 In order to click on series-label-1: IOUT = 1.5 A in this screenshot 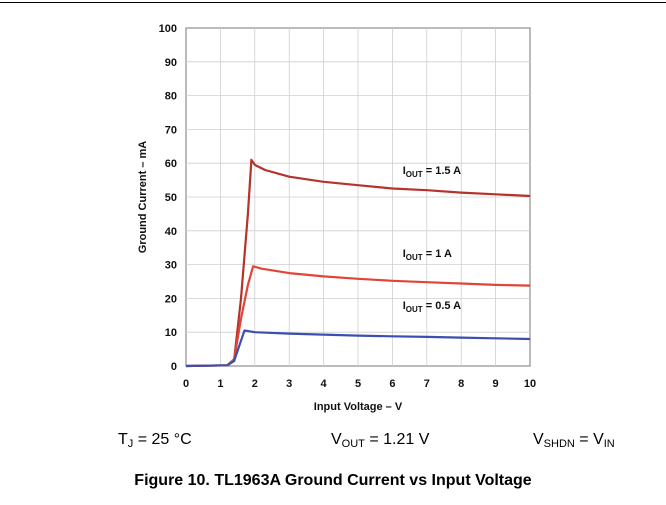, I will do `click(432, 172)`.